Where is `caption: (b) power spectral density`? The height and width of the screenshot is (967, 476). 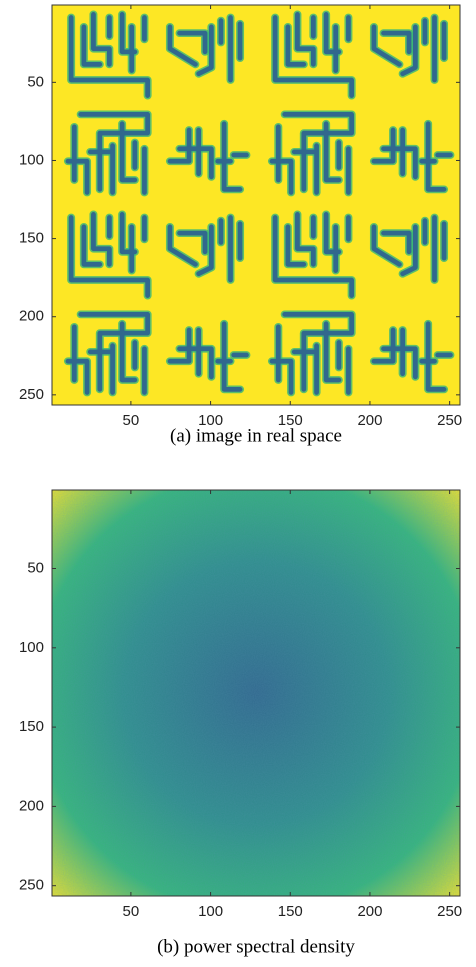 caption: (b) power spectral density is located at coordinates (256, 946).